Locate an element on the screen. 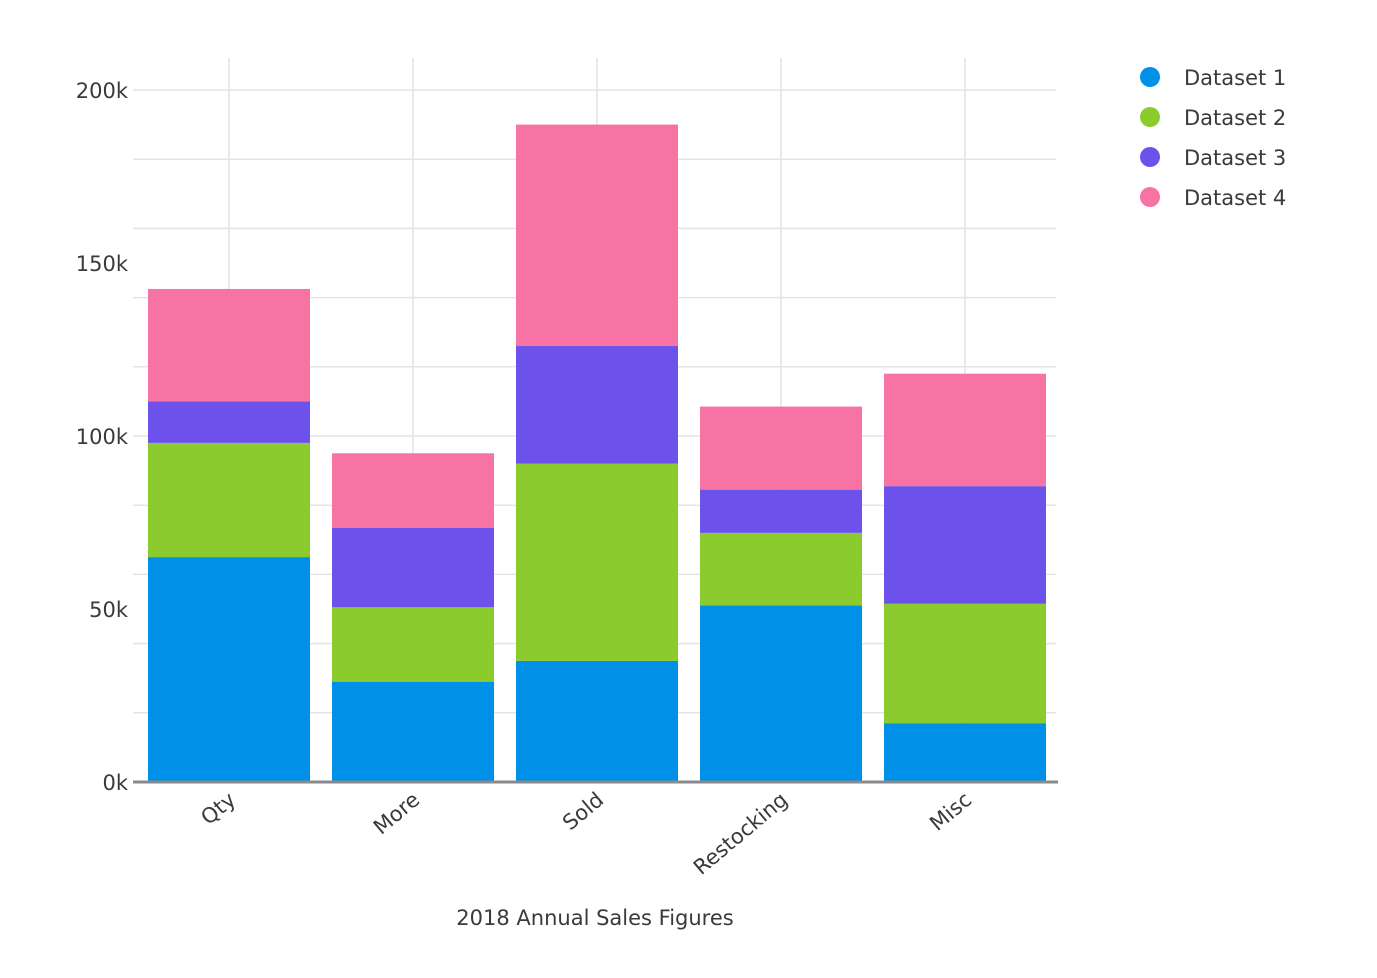 Image resolution: width=1377 pixels, height=978 pixels. y-tick-label: 150k is located at coordinates (102, 264).